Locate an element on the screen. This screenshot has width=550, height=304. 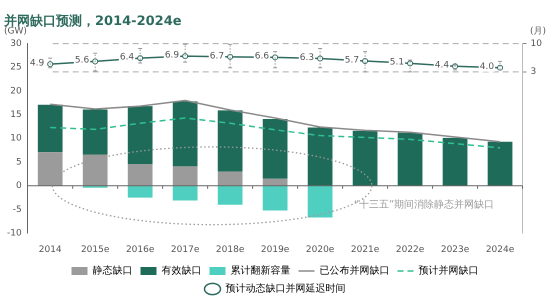
line-series is located at coordinates (275, 133).